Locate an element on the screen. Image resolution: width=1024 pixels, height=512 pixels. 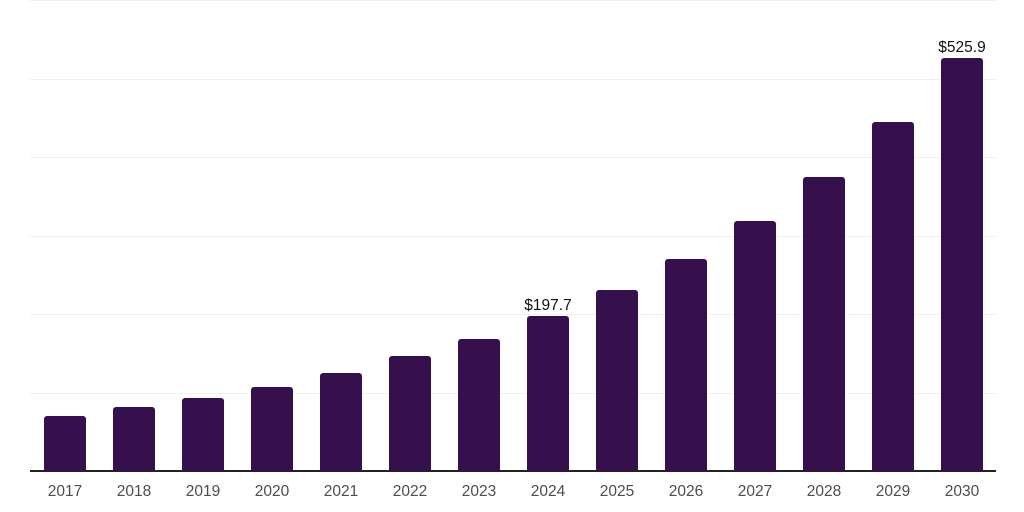
bar-2027 is located at coordinates (755, 346).